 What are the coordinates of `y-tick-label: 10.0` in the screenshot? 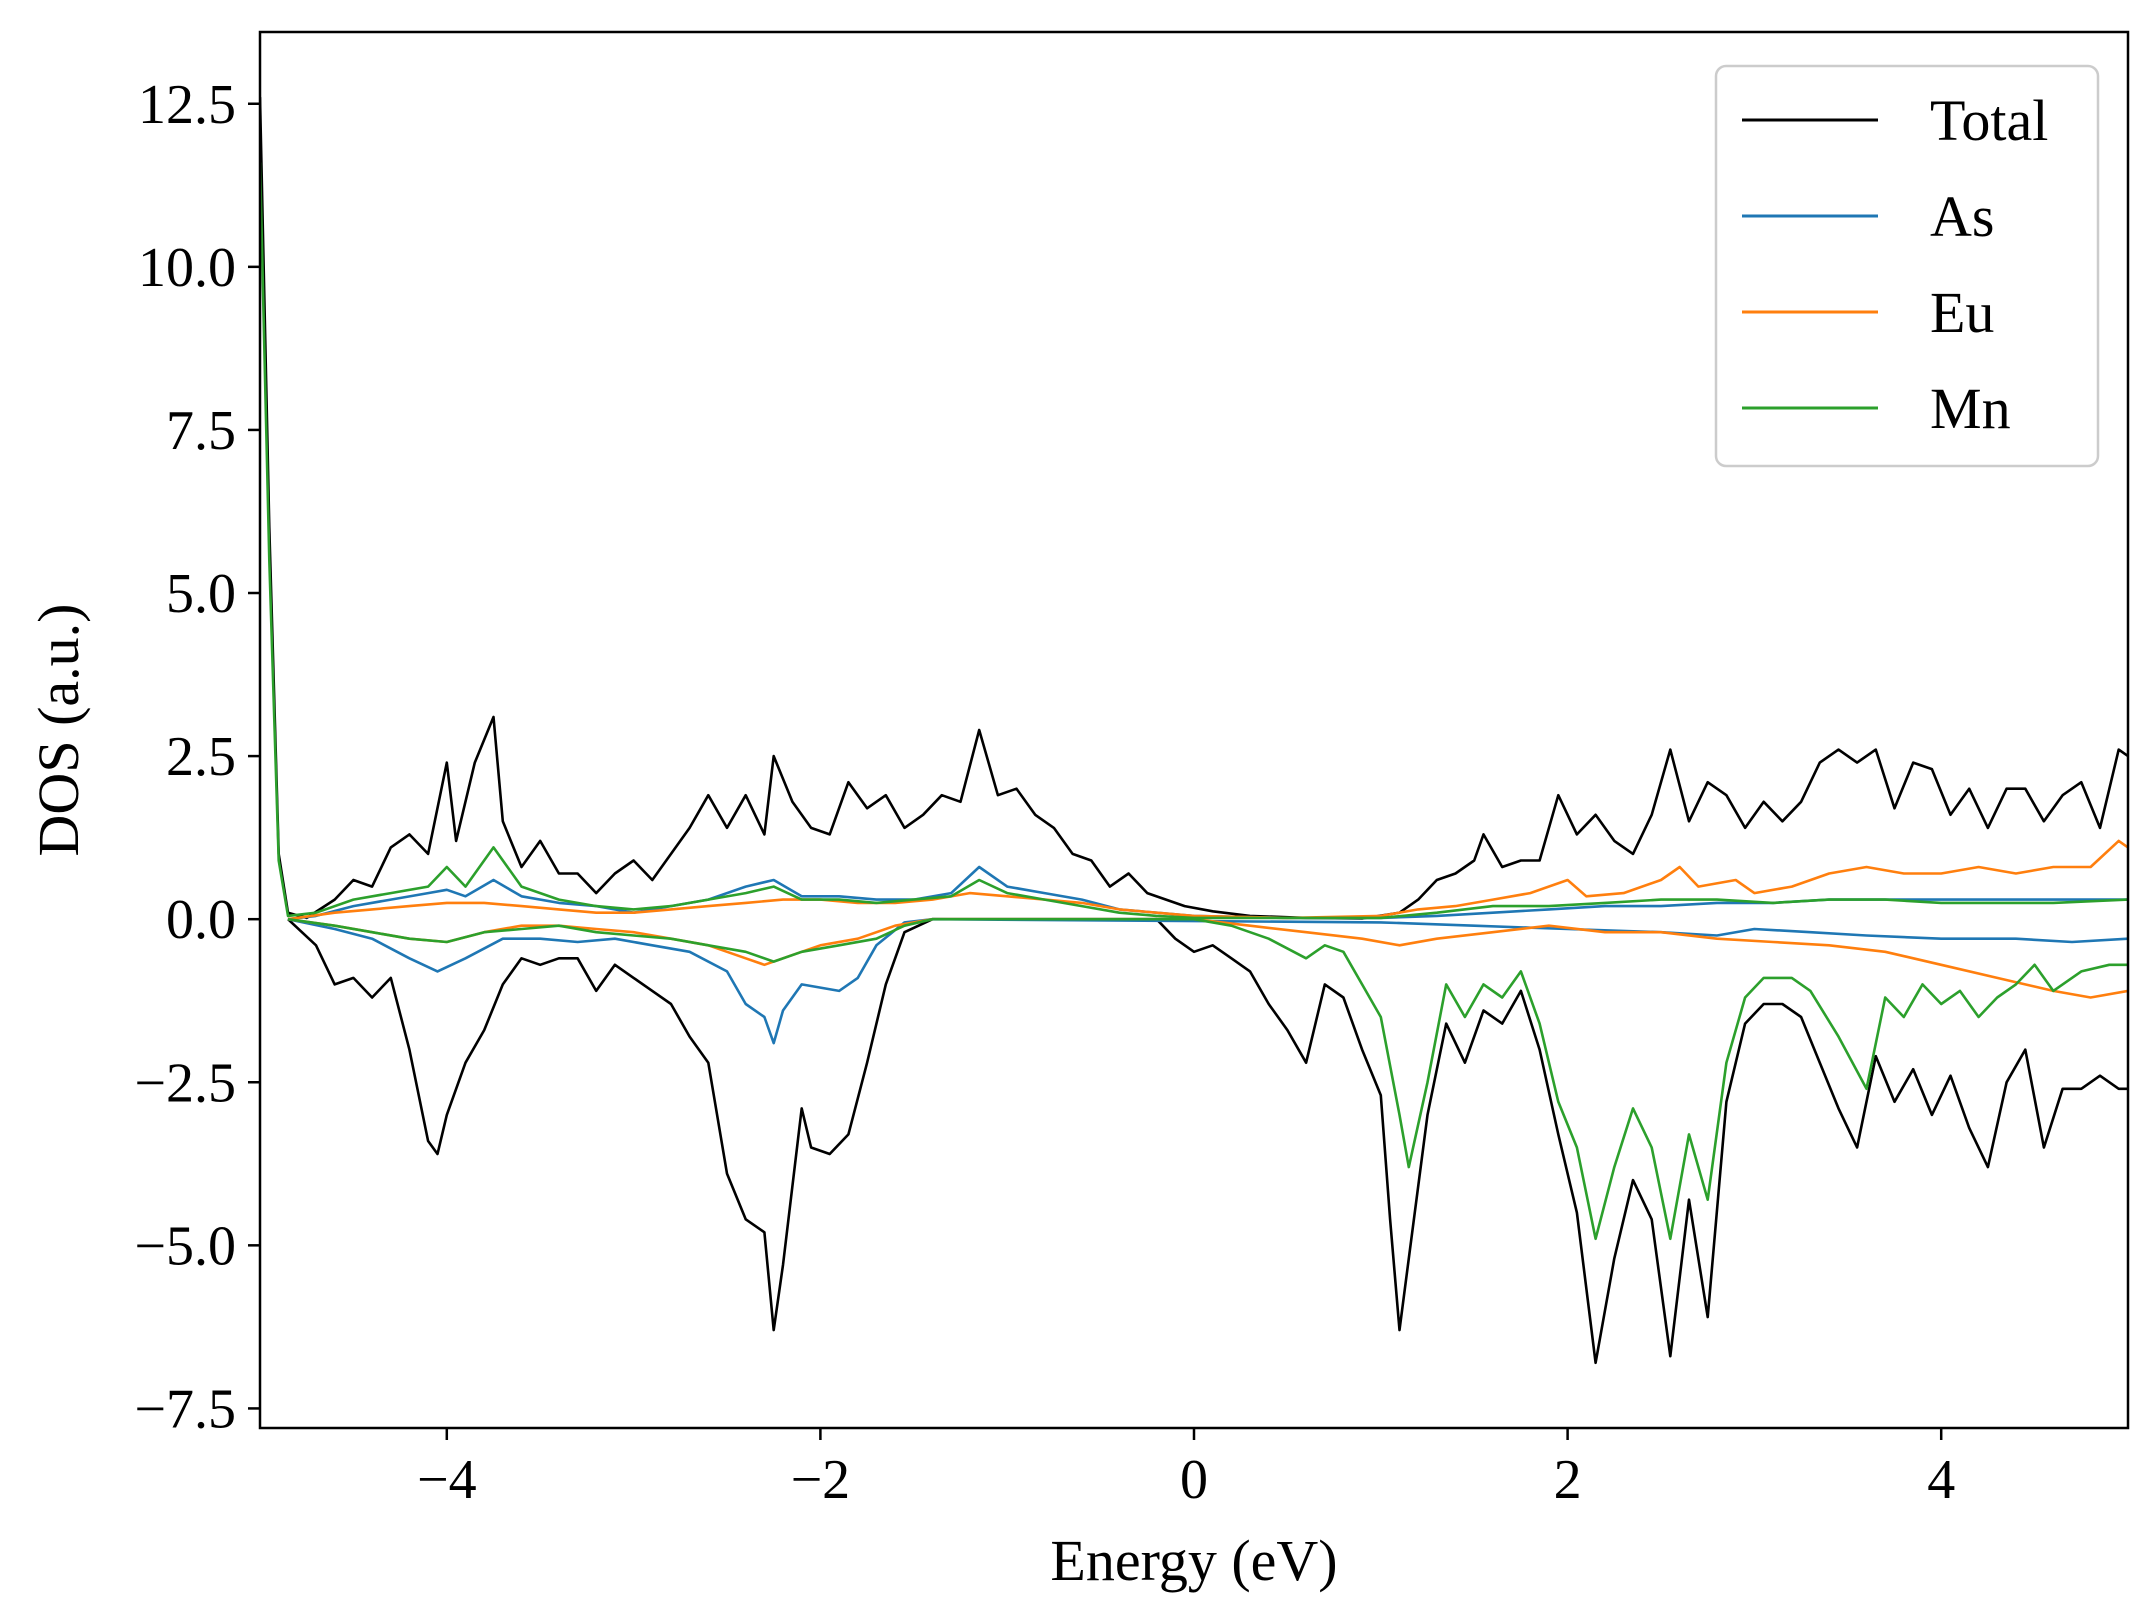 It's located at (187, 268).